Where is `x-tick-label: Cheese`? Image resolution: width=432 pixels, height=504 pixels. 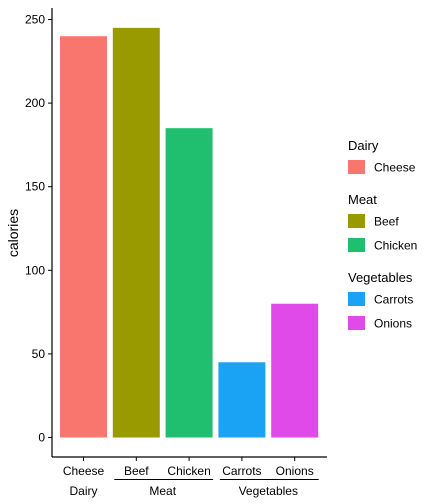 x-tick-label: Cheese is located at coordinates (84, 471).